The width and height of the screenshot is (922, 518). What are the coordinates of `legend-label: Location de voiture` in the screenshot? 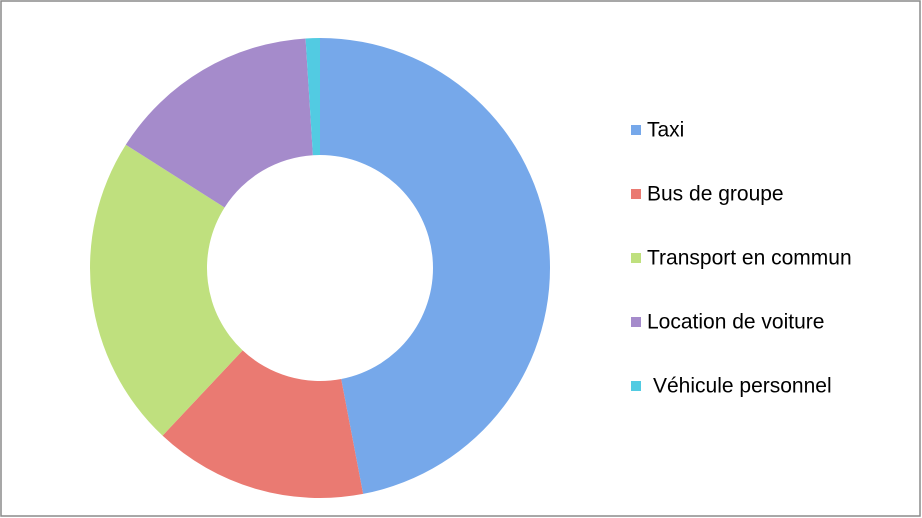 It's located at (735, 322).